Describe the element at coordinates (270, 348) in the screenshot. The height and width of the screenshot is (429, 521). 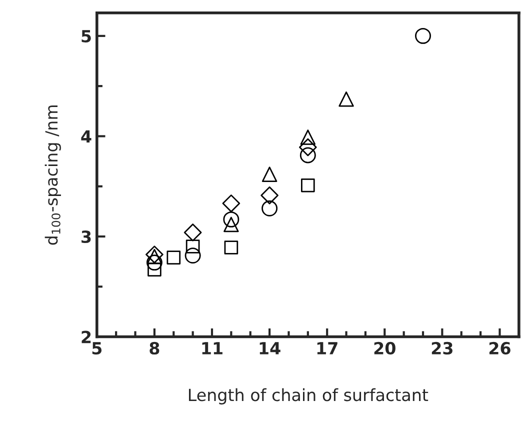
I see `x-tick-label: 14` at that location.